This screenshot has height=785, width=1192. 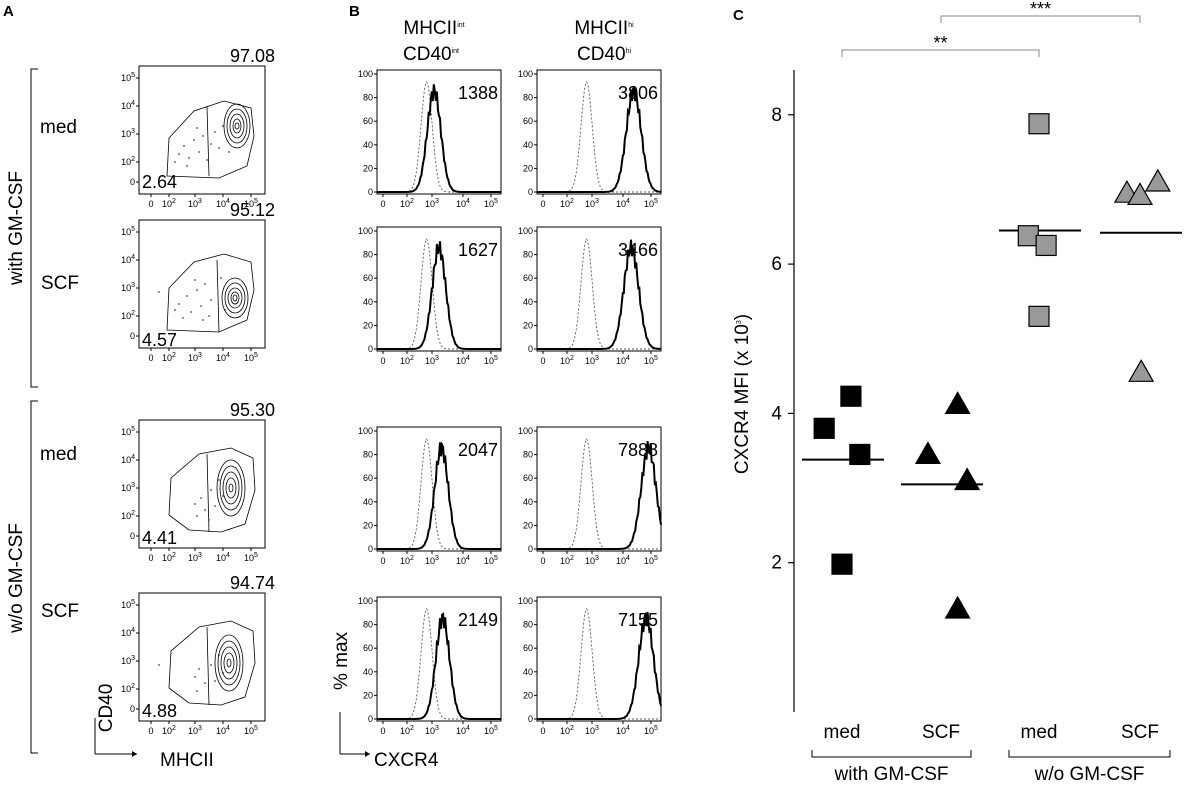 I want to click on panel-a-y-tick-2-0: 0, so click(x=132, y=336).